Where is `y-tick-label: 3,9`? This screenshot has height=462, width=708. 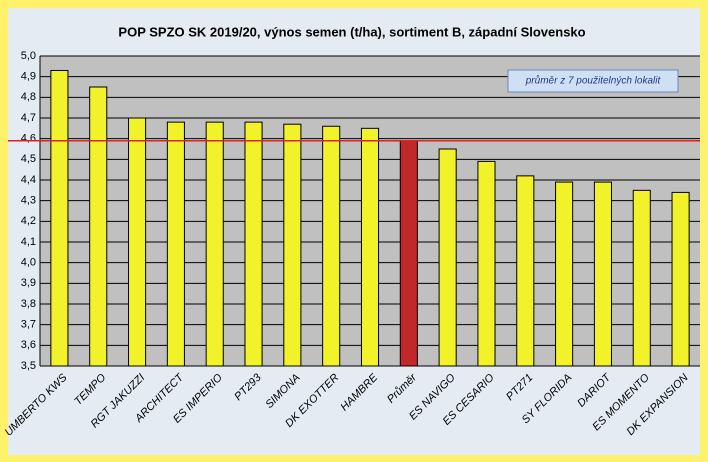 y-tick-label: 3,9 is located at coordinates (28, 283).